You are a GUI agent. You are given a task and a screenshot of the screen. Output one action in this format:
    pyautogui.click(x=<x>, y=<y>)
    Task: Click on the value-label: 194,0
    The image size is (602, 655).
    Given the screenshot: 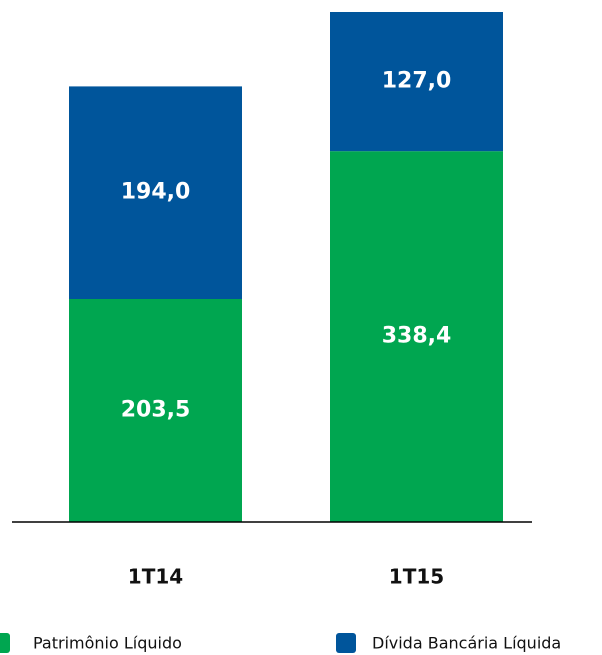 What is the action you would take?
    pyautogui.click(x=156, y=192)
    